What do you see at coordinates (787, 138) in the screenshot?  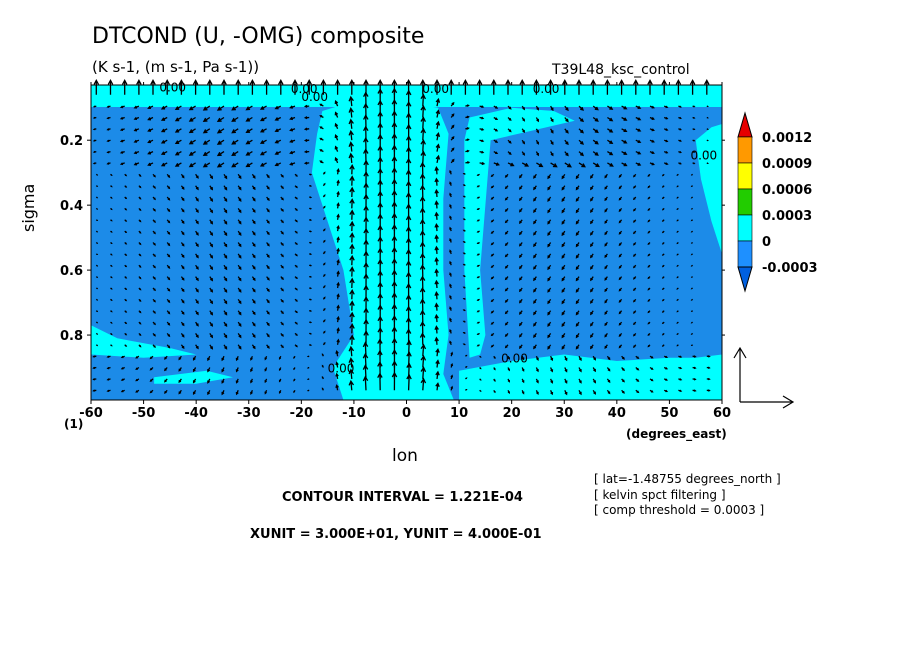 I see `colorbar-label: 0.0012` at bounding box center [787, 138].